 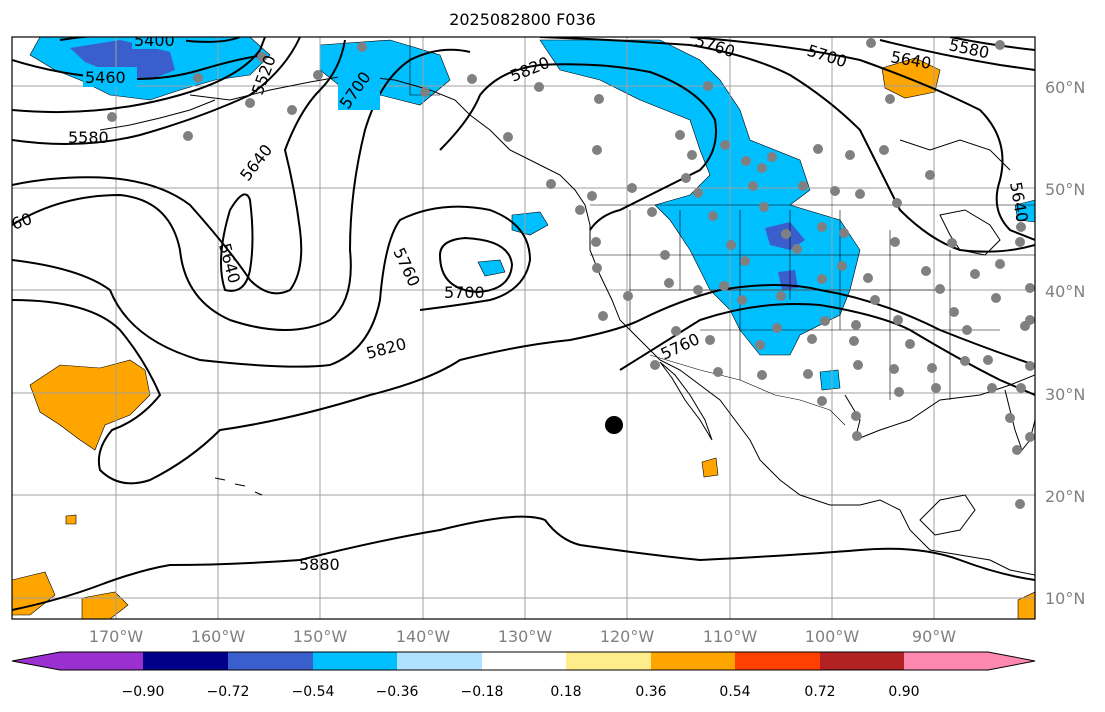 I want to click on colorbar-tick-label: −0.18, so click(x=482, y=692).